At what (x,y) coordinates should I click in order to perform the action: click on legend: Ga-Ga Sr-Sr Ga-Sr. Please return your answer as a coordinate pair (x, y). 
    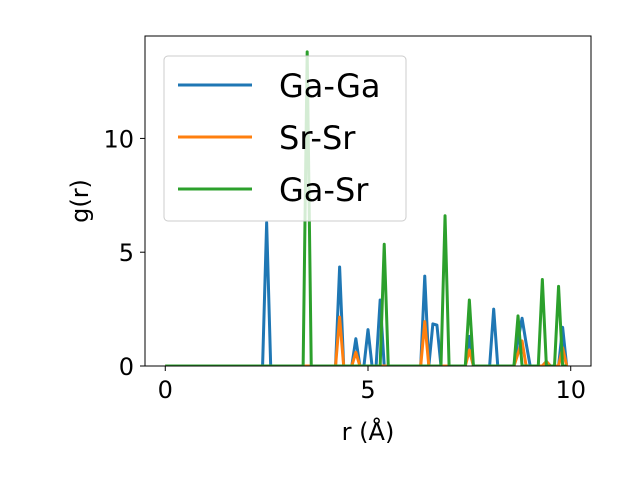
    Looking at the image, I should click on (285, 138).